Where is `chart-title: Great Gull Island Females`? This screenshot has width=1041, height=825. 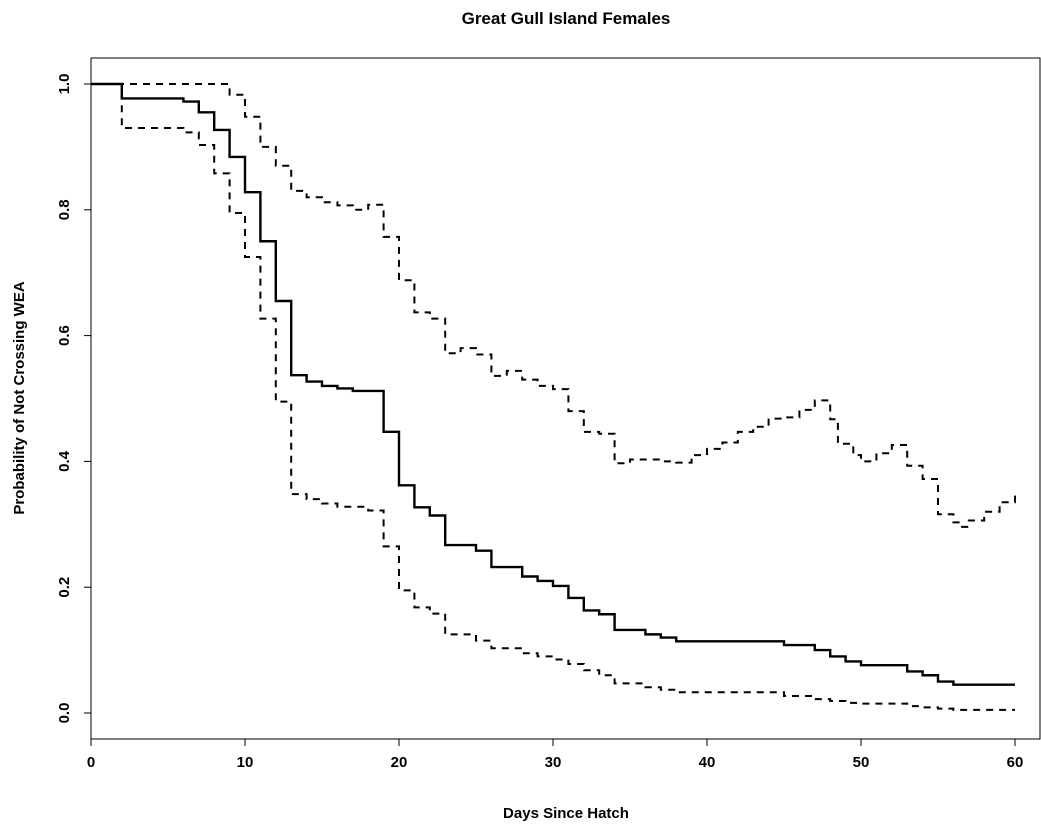
chart-title: Great Gull Island Females is located at coordinates (566, 18).